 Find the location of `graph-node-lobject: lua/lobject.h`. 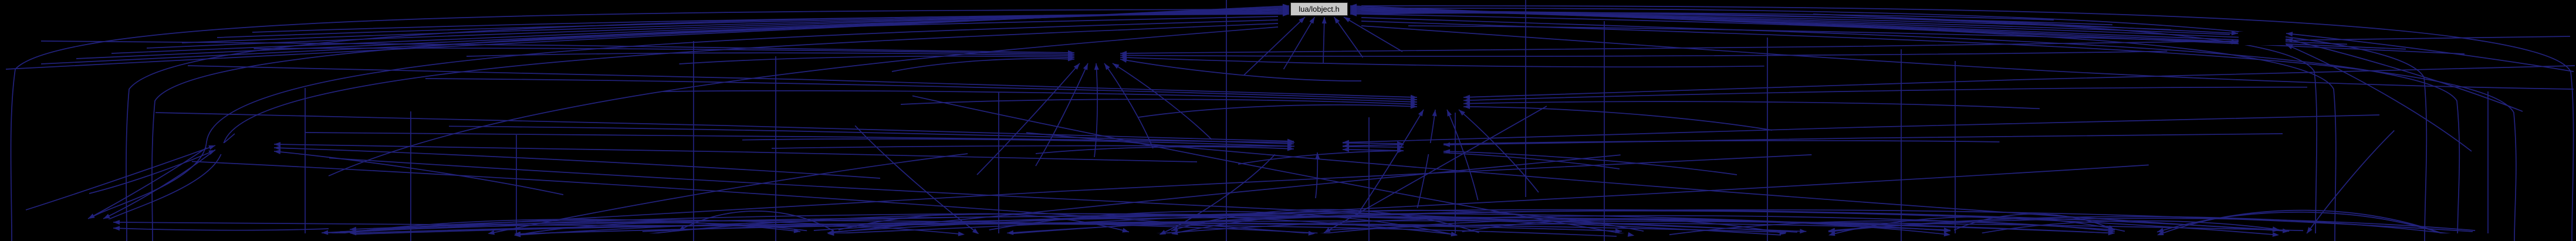

graph-node-lobject: lua/lobject.h is located at coordinates (1319, 9).